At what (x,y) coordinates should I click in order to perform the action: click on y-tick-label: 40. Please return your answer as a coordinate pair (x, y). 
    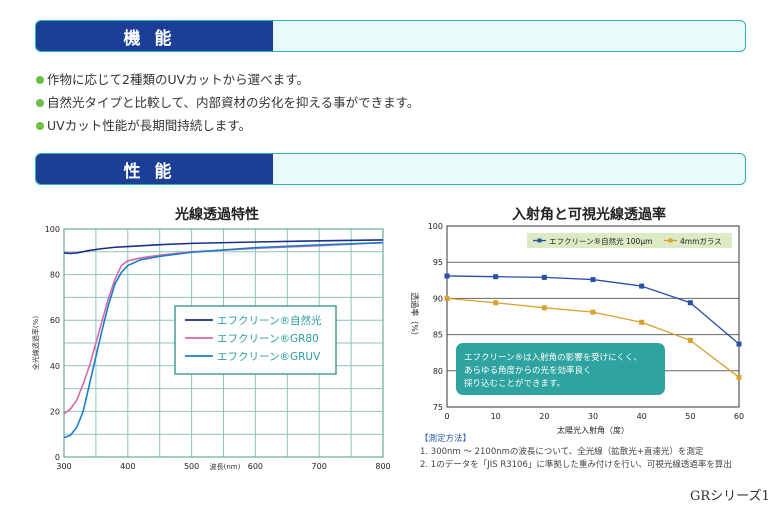
    Looking at the image, I should click on (55, 366).